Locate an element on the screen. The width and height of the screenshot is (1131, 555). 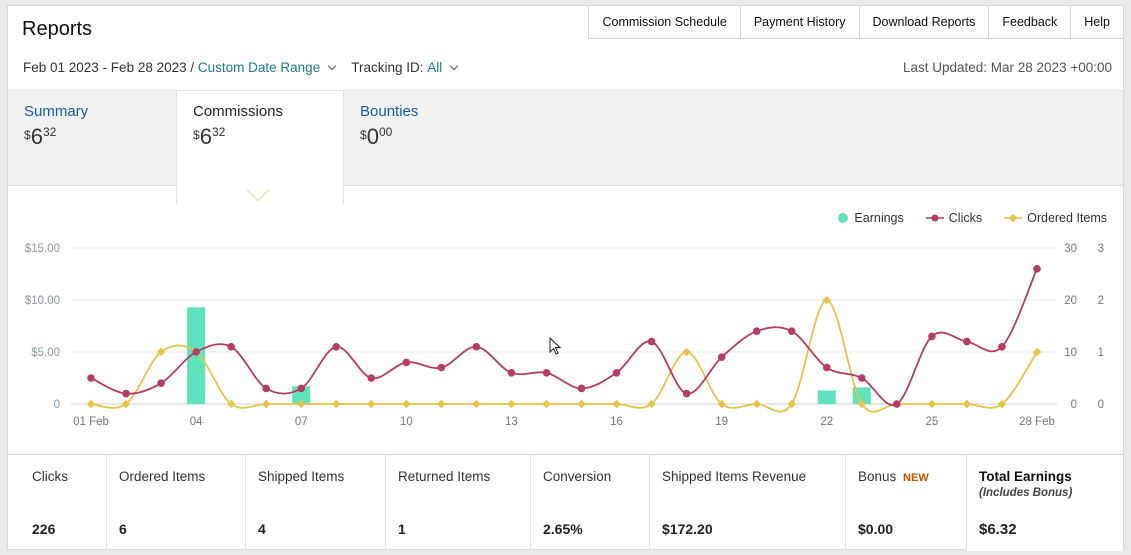
page-title: Reports is located at coordinates (57, 29).